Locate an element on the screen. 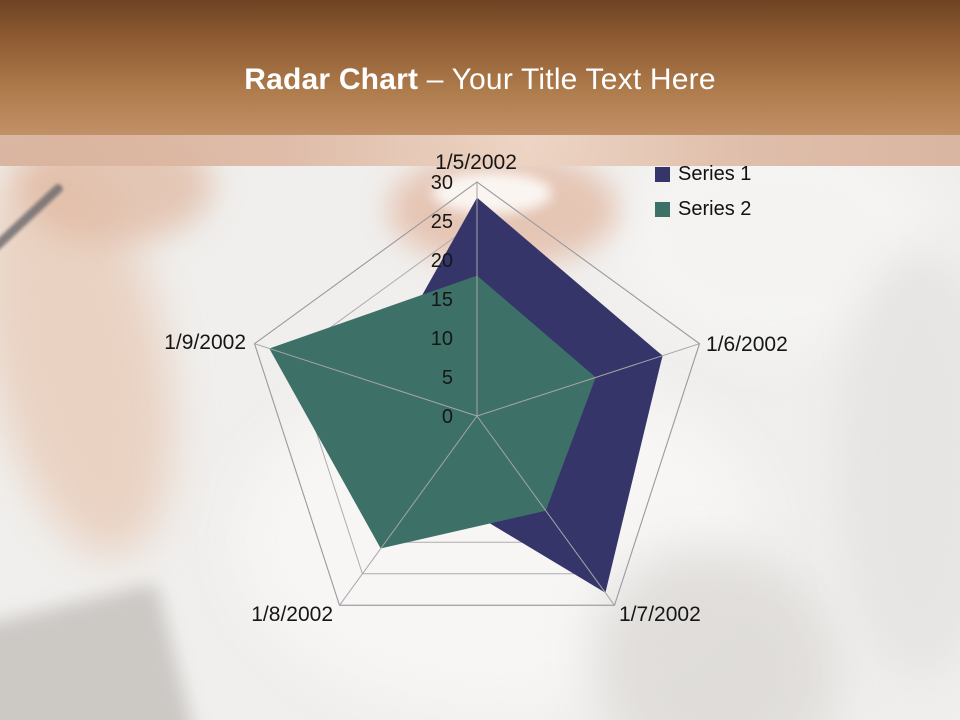 The width and height of the screenshot is (960, 720). category-axis-label: 1/5/2002 is located at coordinates (476, 162).